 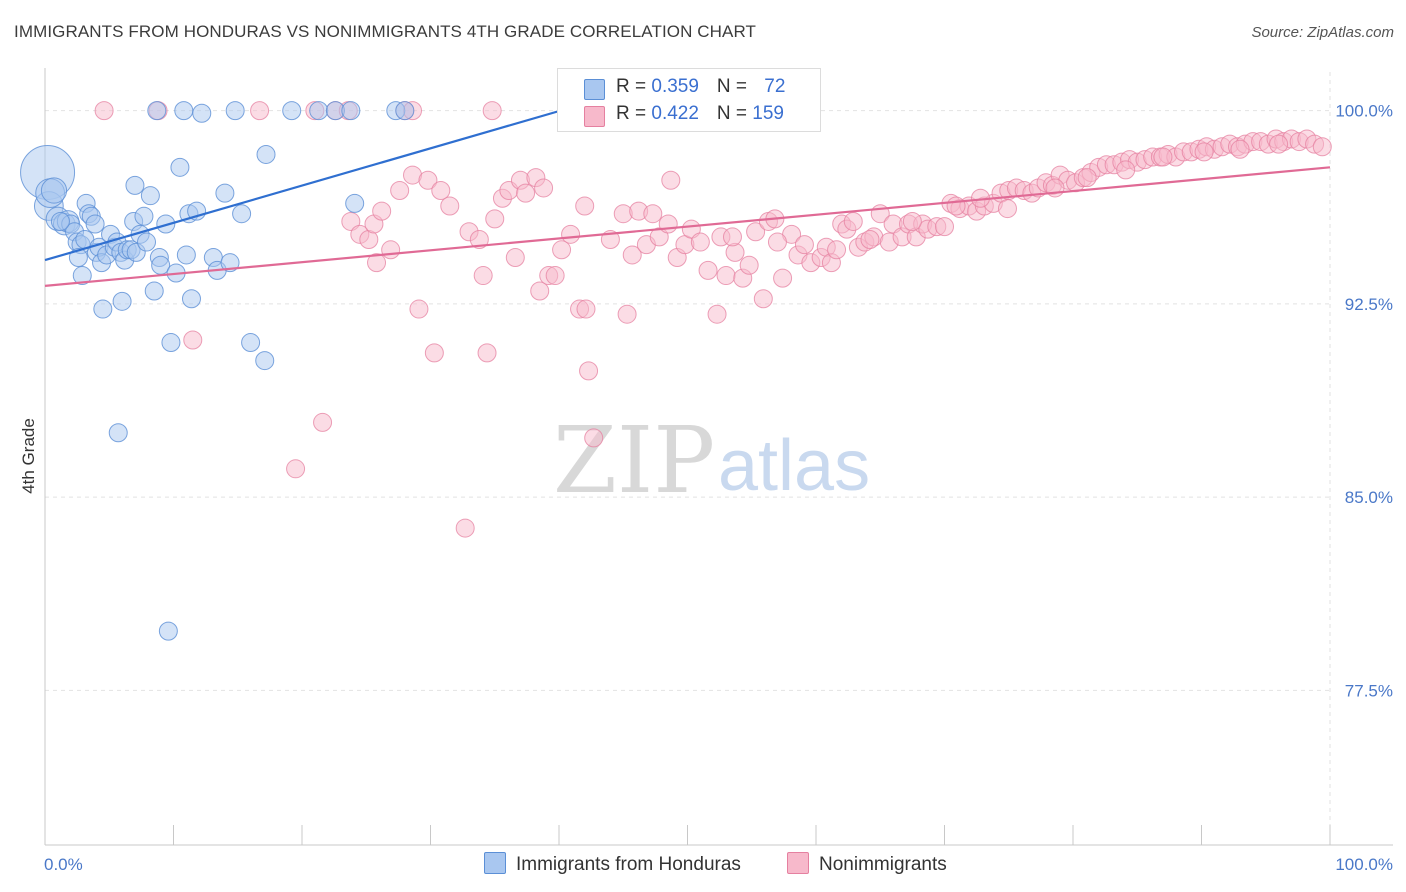 I want to click on bottom-legend-honduras: Immigrants from Honduras, so click(x=612, y=864).